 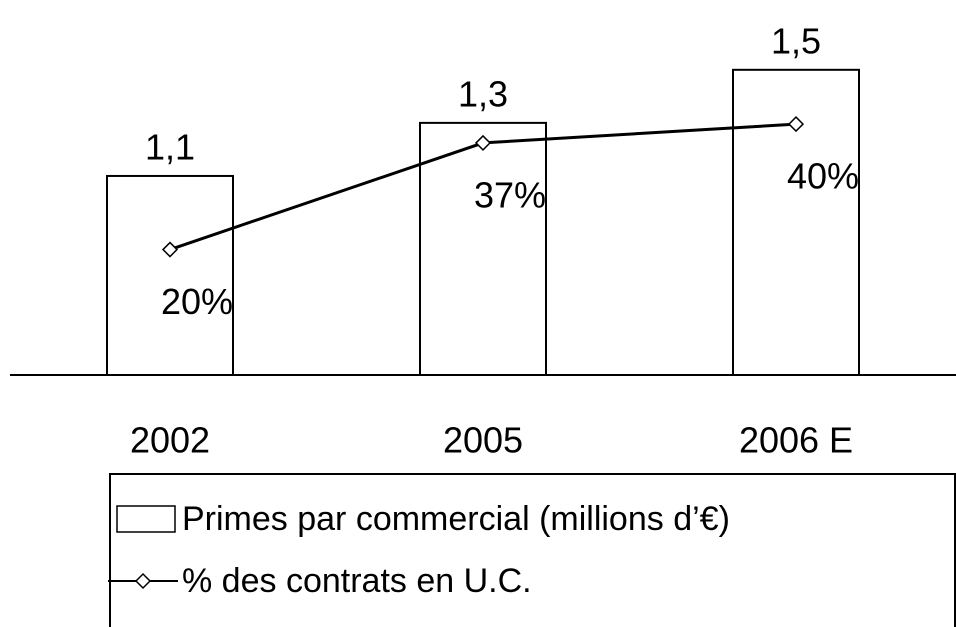 I want to click on data-label: 1,1, so click(x=170, y=146).